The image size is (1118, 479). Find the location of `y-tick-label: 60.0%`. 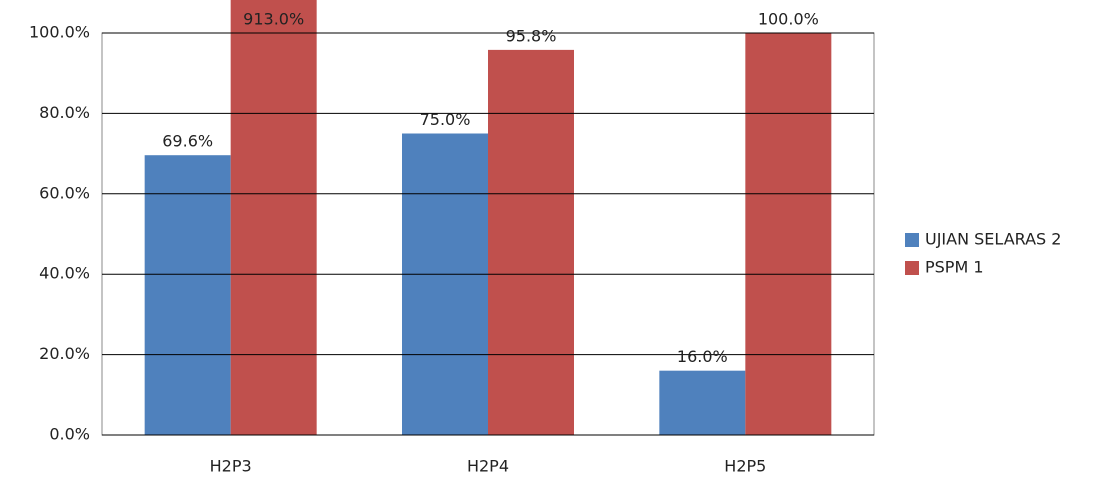

y-tick-label: 60.0% is located at coordinates (64, 192).